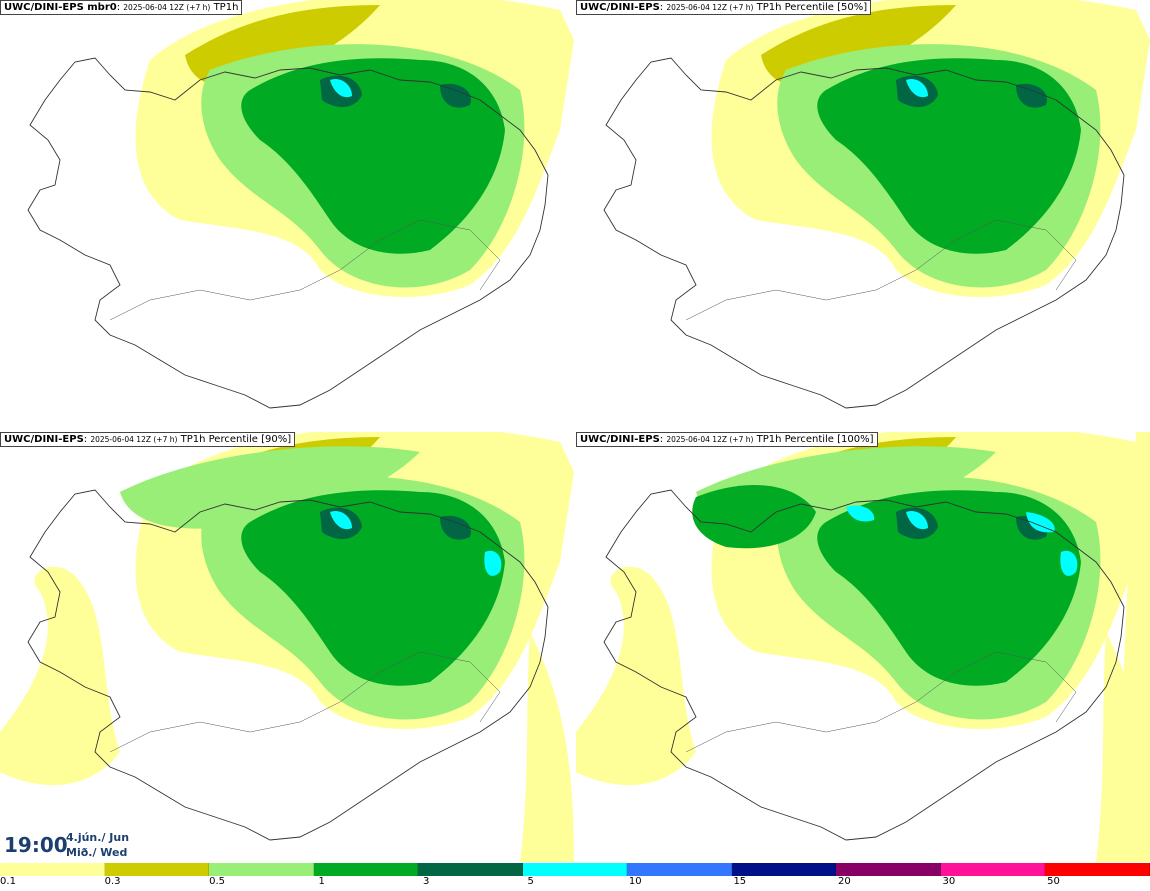 Image resolution: width=1150 pixels, height=891 pixels. What do you see at coordinates (815, 439) in the screenshot?
I see `field-name: TP1h Percentile [100%]` at bounding box center [815, 439].